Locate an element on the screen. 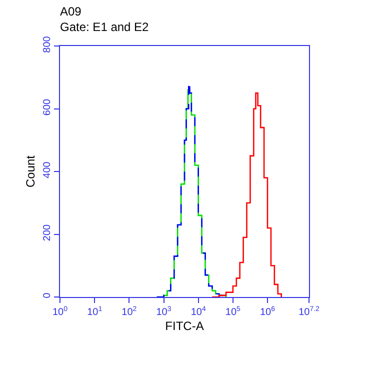  y-tick-label: 0 is located at coordinates (47, 295).